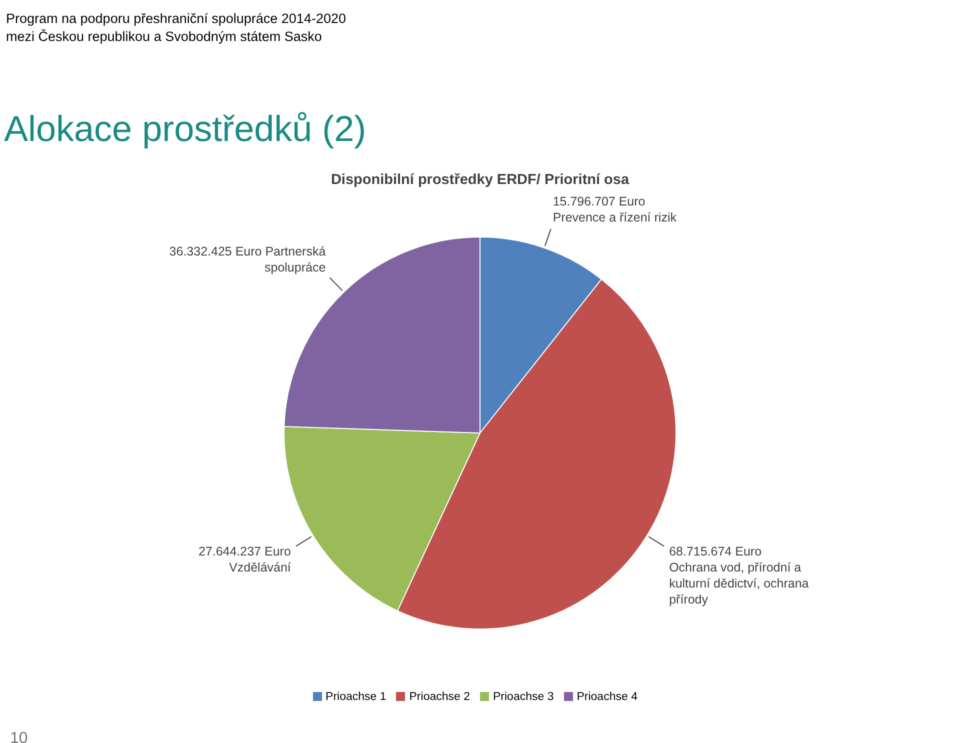 This screenshot has width=960, height=743. Describe the element at coordinates (615, 209) in the screenshot. I see `data-label: 15.796.707 Euro Prevence a řízení rizik` at that location.